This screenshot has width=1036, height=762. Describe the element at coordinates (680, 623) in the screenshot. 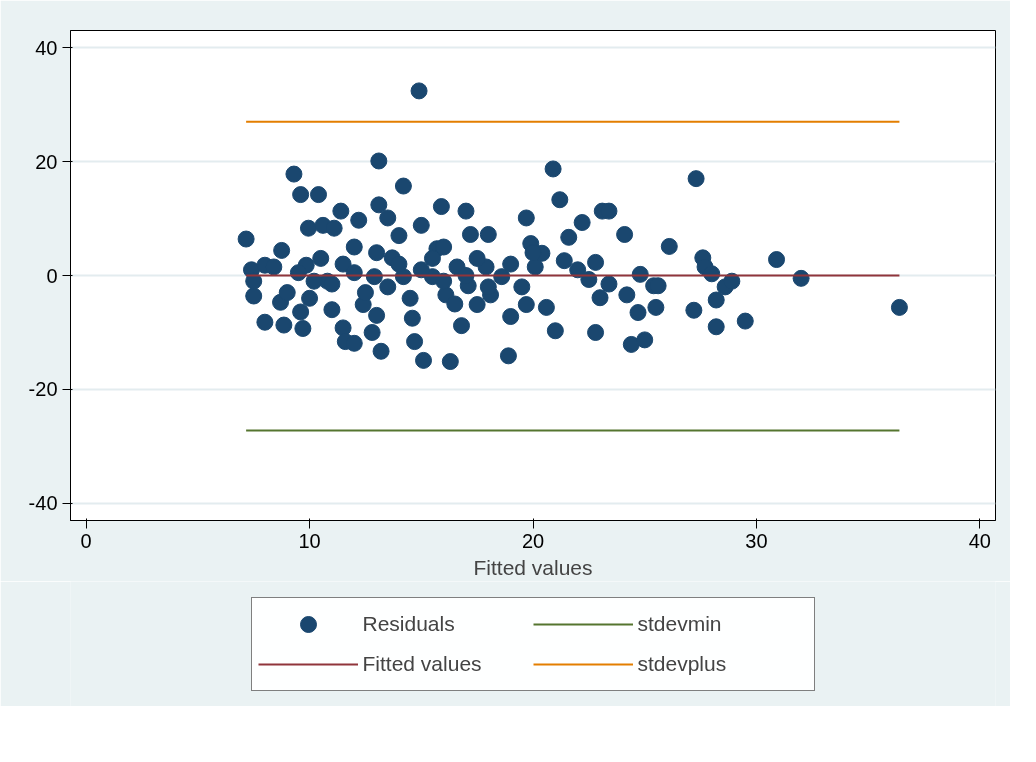

I see `legend-label: stdevmin` at that location.